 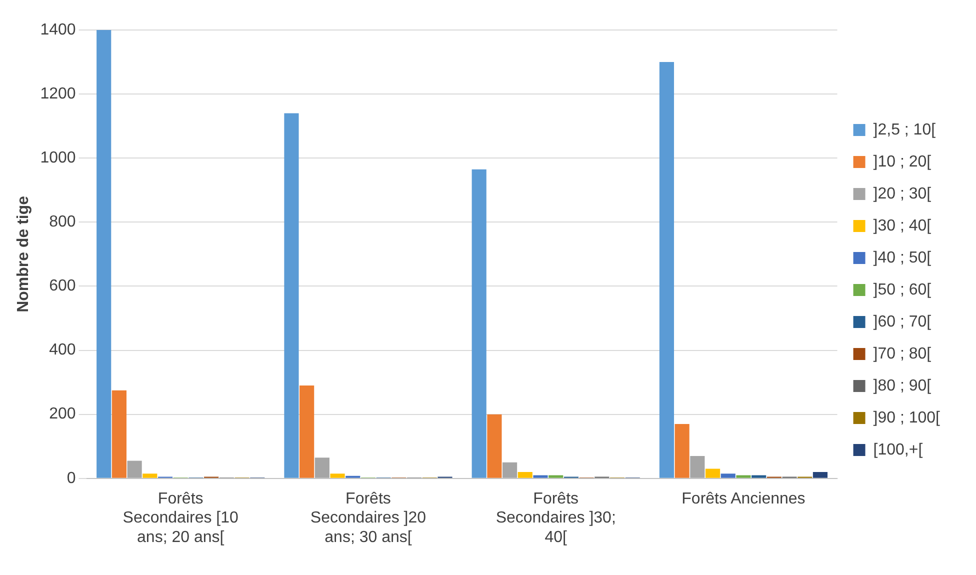 I want to click on legend-label: ]60 ; 70[, so click(x=902, y=321).